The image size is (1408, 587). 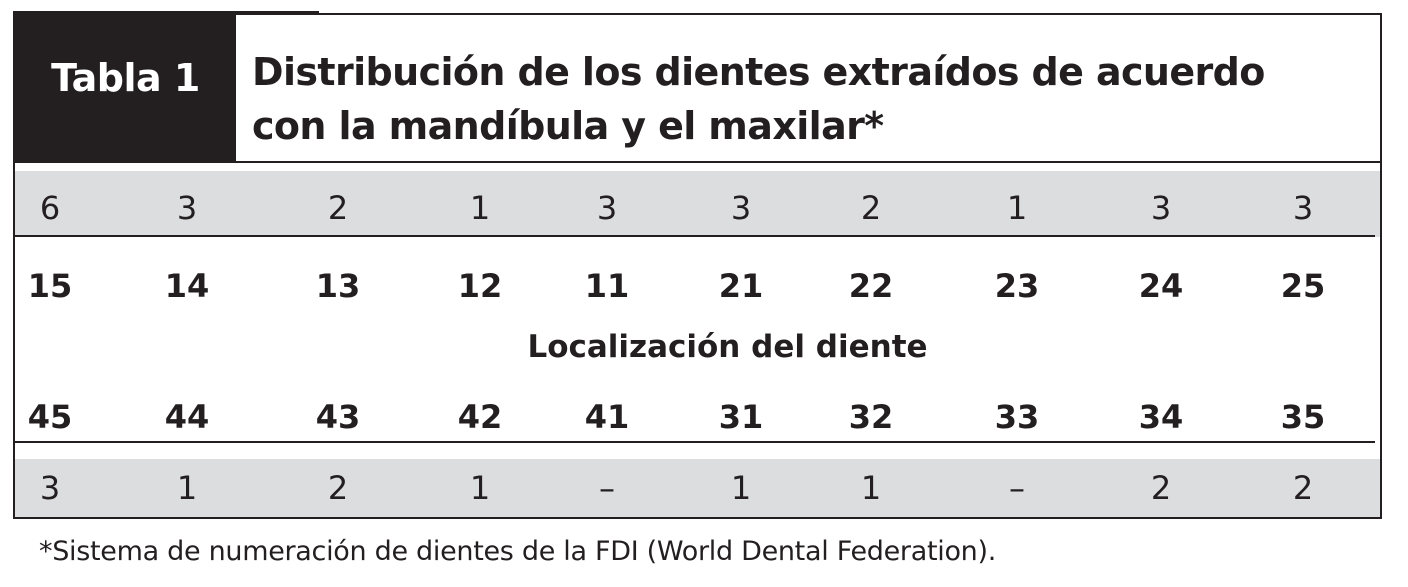 I want to click on upper-tooth-cell: 15, so click(x=50, y=286).